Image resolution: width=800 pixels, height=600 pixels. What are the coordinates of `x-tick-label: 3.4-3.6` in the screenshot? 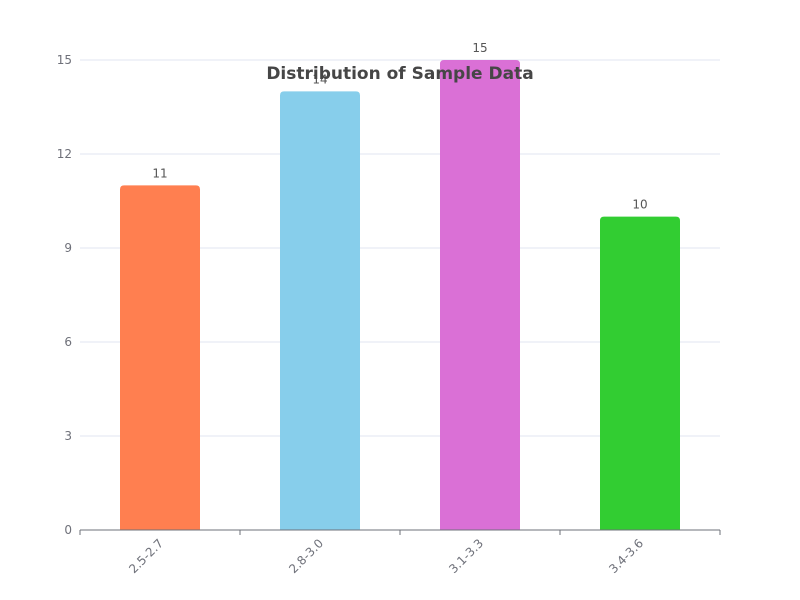 It's located at (626, 556).